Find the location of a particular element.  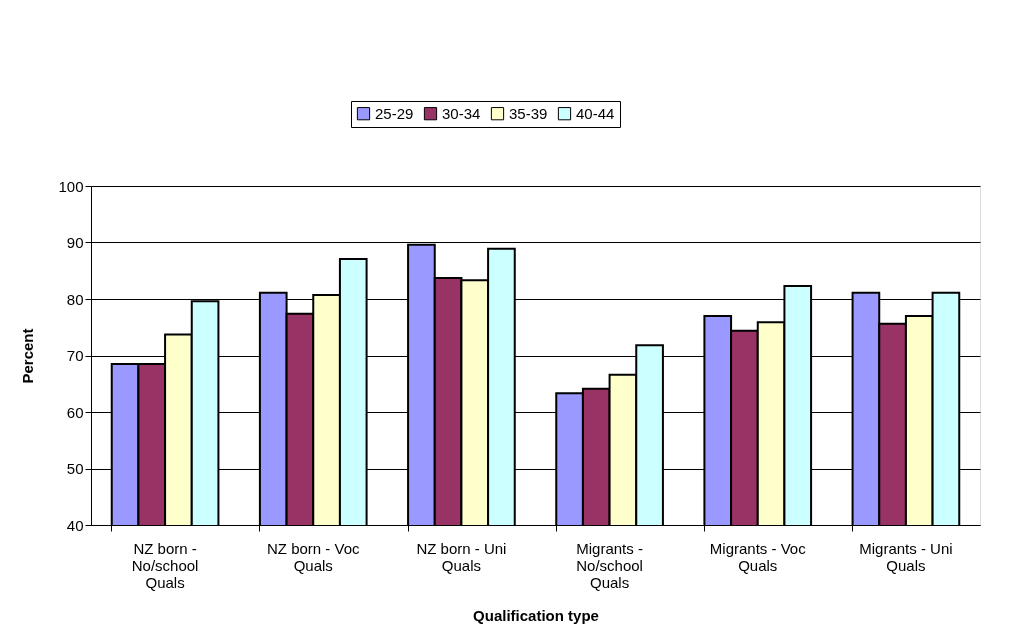

y-tick-label: 60 is located at coordinates (75, 412).